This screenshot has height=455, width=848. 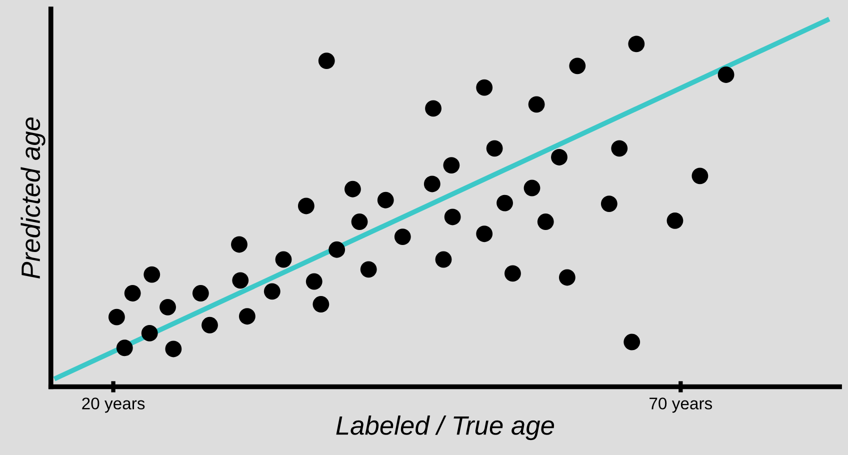 What do you see at coordinates (445, 427) in the screenshot?
I see `x-axis-title: Labeled / True age` at bounding box center [445, 427].